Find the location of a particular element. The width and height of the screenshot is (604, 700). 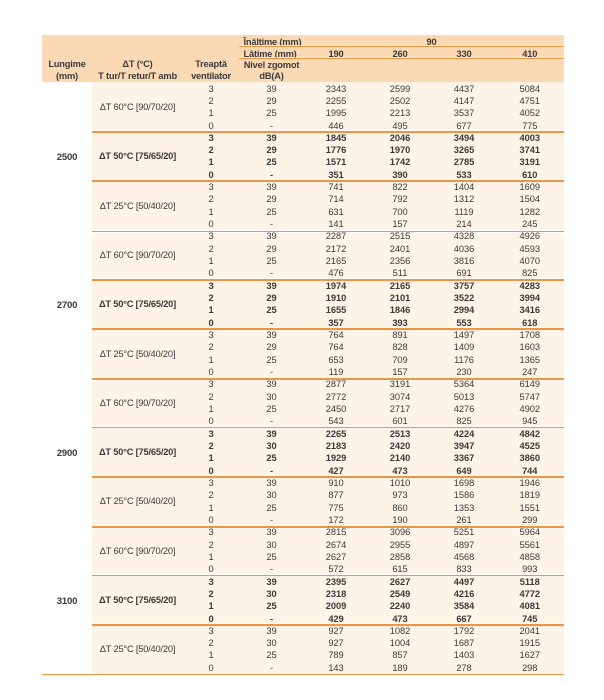

delta-t-label: ΔT 25°C [50/40/20] is located at coordinates (137, 649).